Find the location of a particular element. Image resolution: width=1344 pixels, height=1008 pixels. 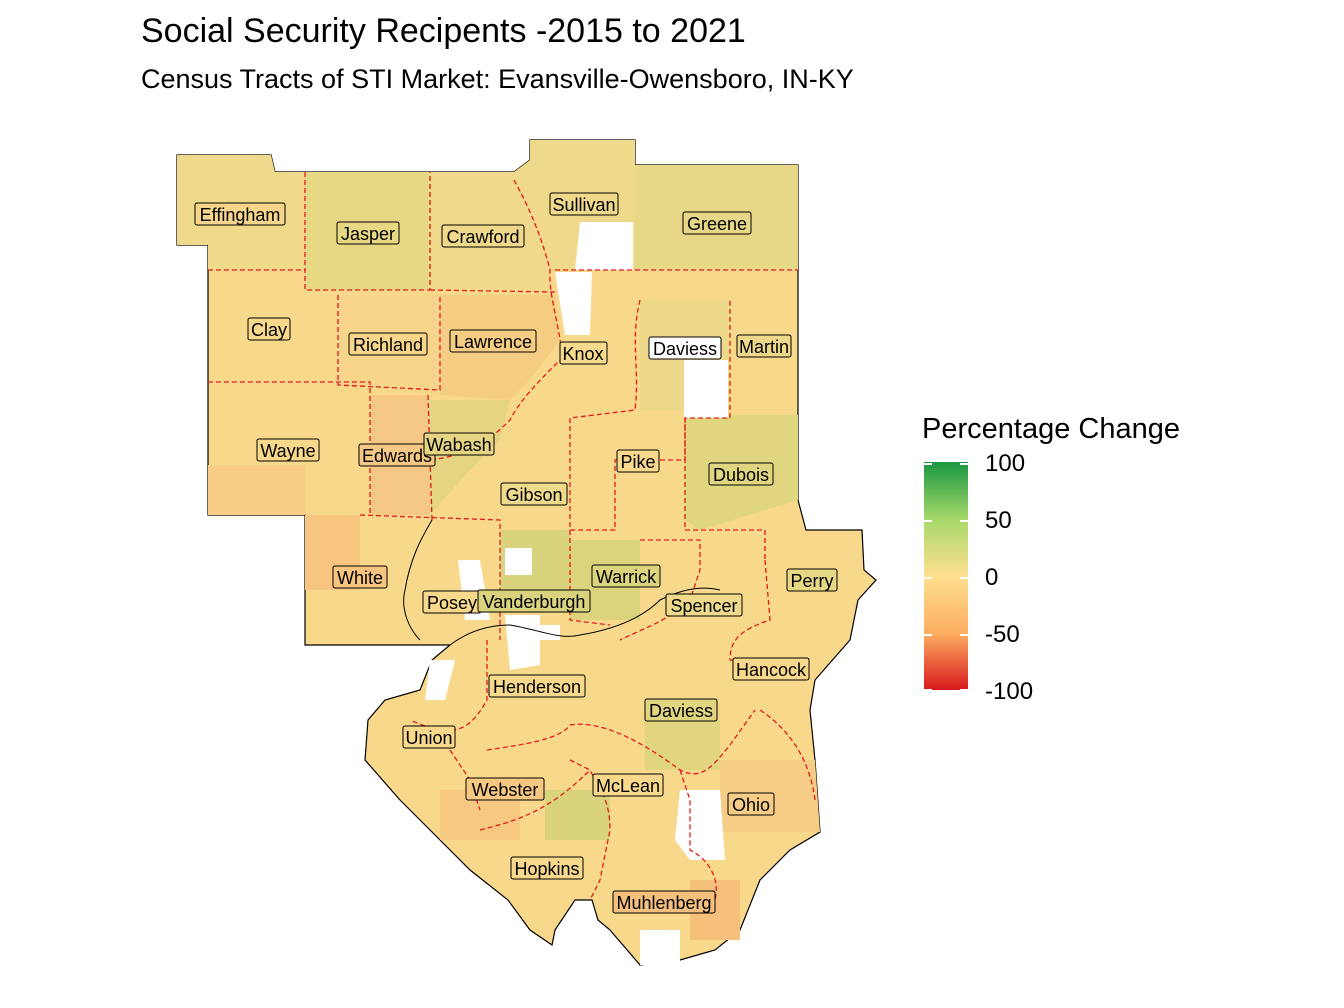

county-fill-mclean is located at coordinates (577, 815).